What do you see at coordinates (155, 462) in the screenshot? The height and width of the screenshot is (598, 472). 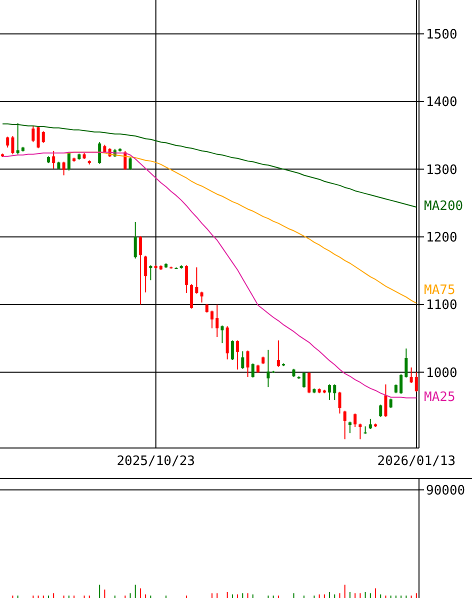 I see `x-tick-label: 2025/10/23` at bounding box center [155, 462].